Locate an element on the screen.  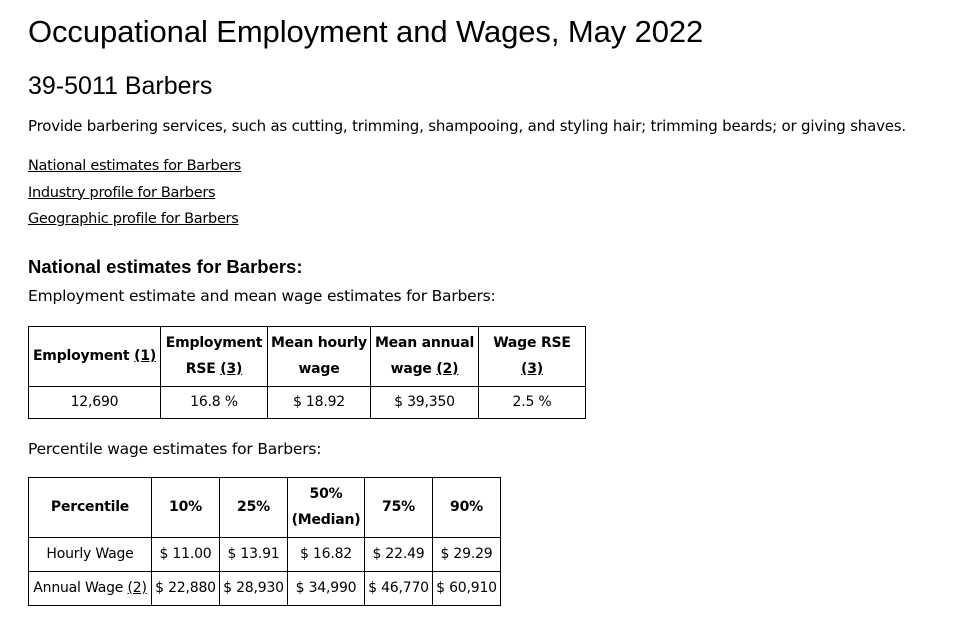
header-p10: 10% is located at coordinates (185, 507).